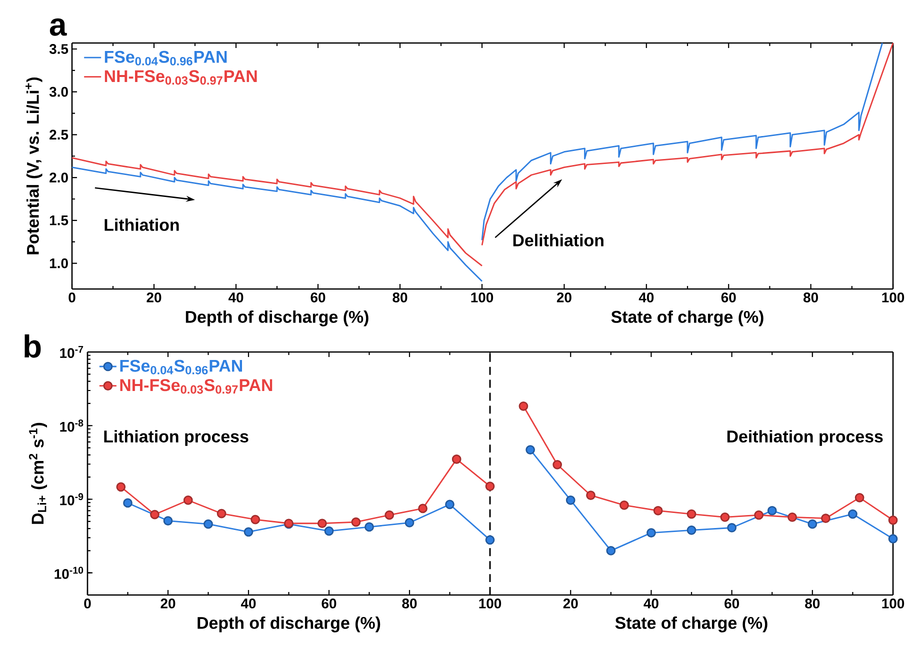 This screenshot has height=649, width=915. I want to click on y-tick-label: 1.0, so click(59, 263).